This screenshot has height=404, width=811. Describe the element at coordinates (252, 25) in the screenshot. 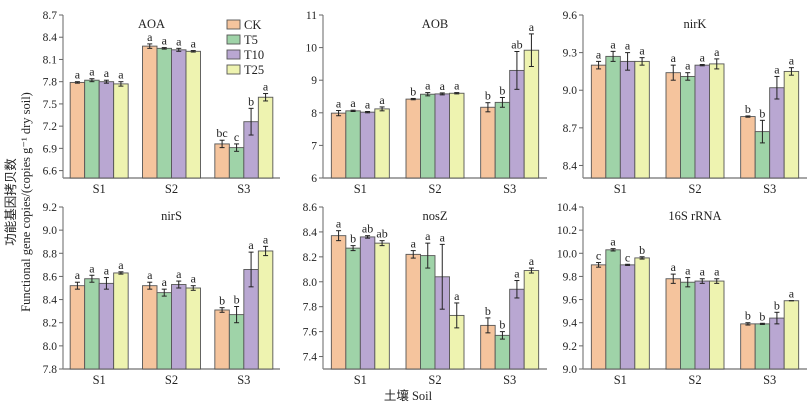

I see `legend-label: CK` at that location.